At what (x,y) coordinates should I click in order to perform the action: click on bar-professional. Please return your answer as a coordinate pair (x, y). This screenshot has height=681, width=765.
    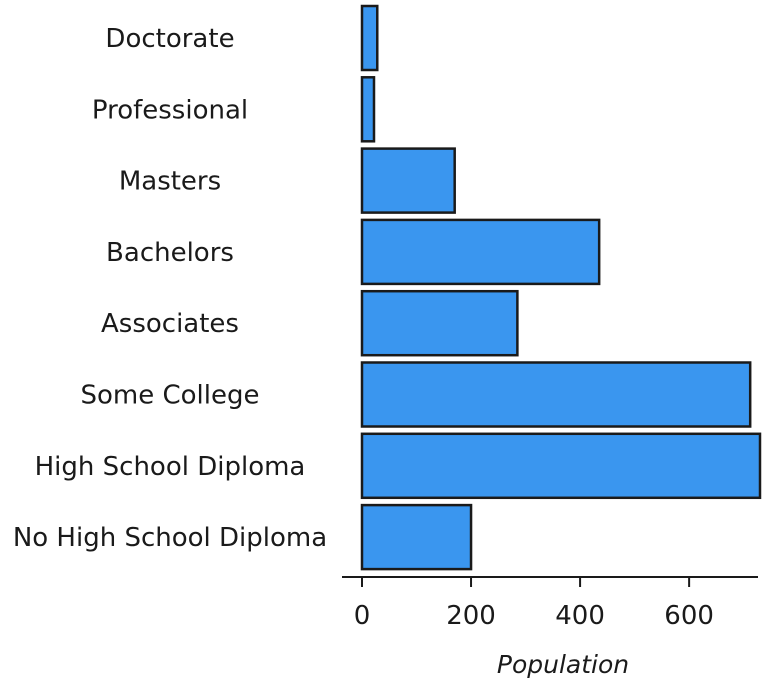
    Looking at the image, I should click on (368, 109).